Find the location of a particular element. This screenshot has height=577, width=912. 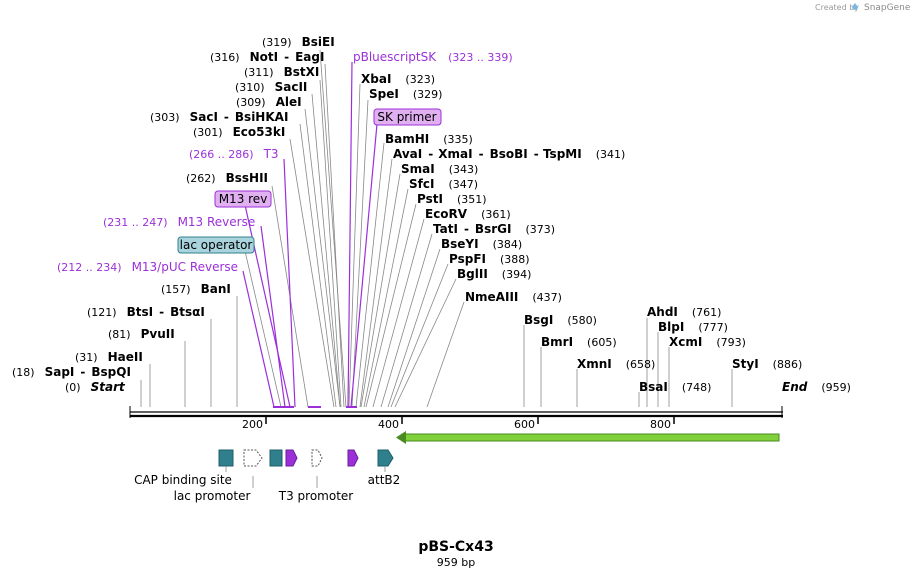

svg-text:(18)SapI-BspQI: (18) SapI - BspQI is located at coordinates (71, 372).